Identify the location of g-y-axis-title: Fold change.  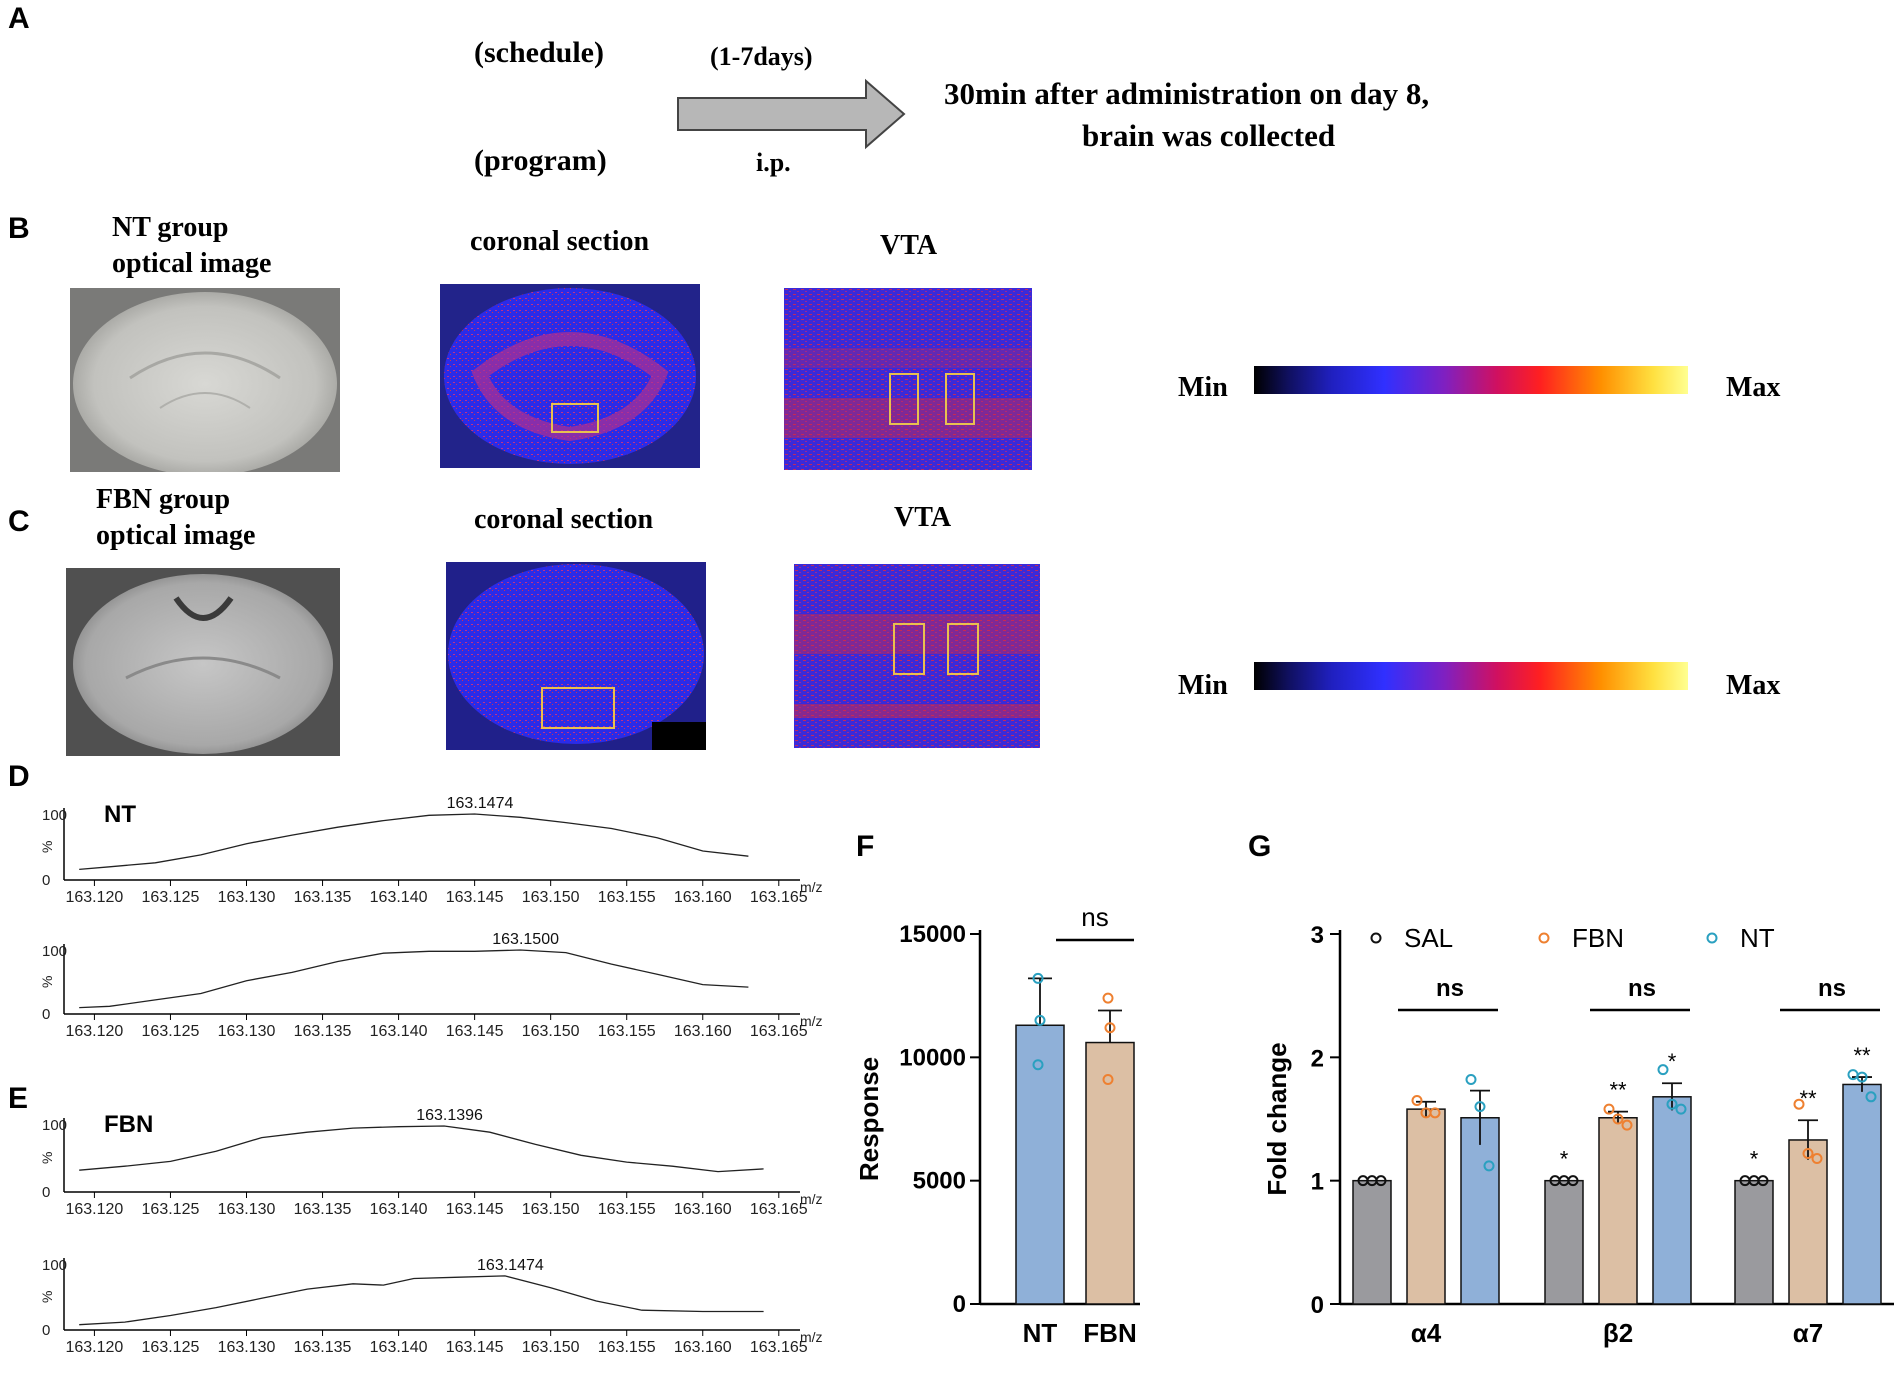
(1277, 1118).